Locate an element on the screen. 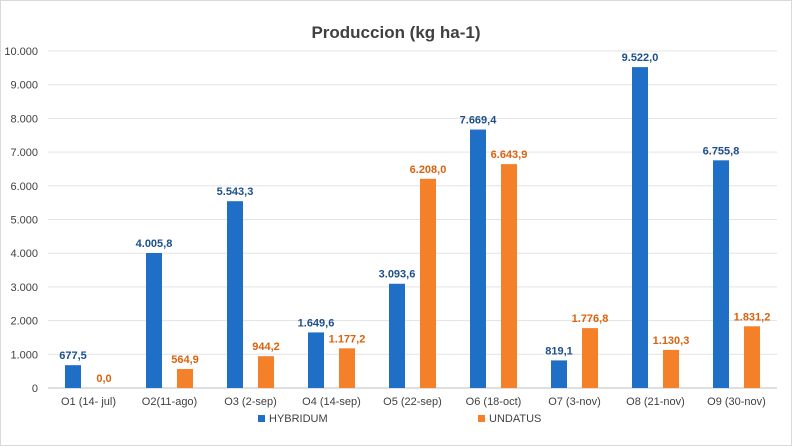  data-label-hybridum: 4.005,8 is located at coordinates (154, 244).